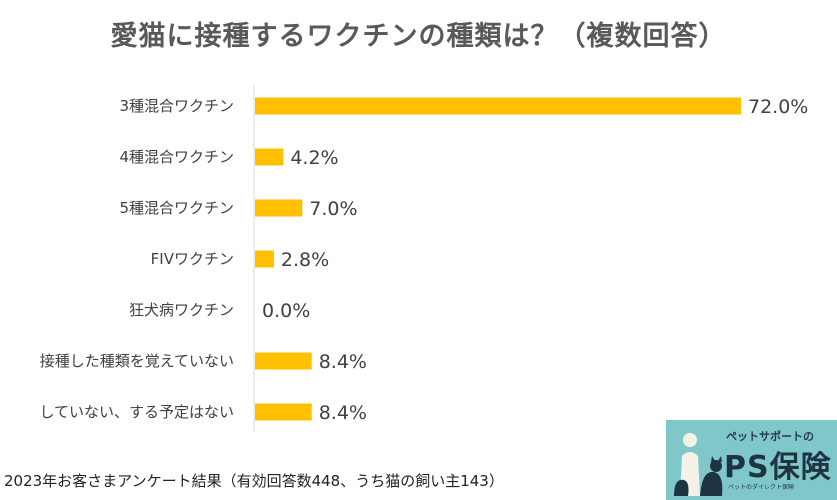  Describe the element at coordinates (136, 412) in the screenshot. I see `category-label: していない、する予定はない` at that location.